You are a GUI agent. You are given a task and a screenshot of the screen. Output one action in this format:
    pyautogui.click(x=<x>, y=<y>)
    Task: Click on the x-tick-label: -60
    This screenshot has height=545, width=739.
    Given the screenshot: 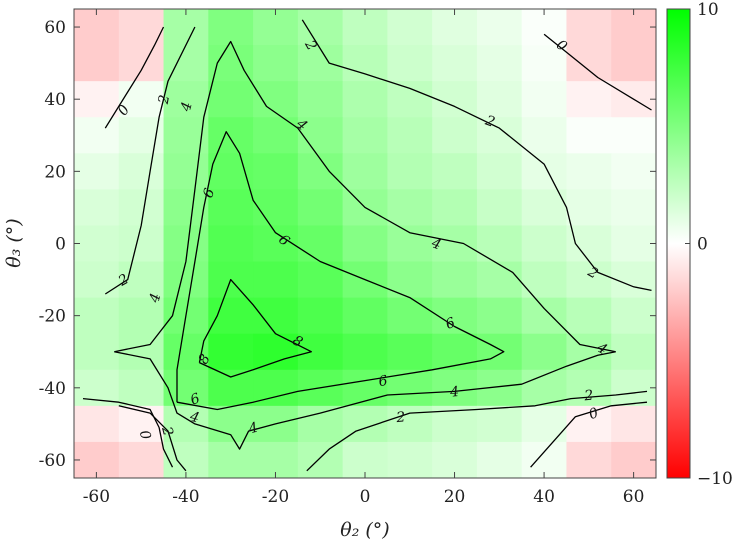 What is the action you would take?
    pyautogui.click(x=96, y=497)
    